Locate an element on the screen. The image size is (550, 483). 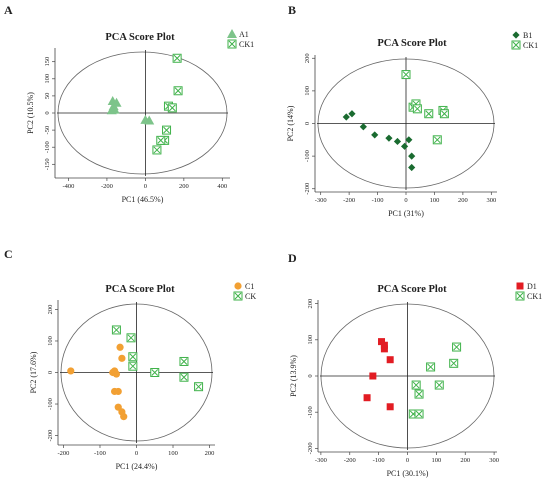
legend-label: A1 is located at coordinates (244, 34).